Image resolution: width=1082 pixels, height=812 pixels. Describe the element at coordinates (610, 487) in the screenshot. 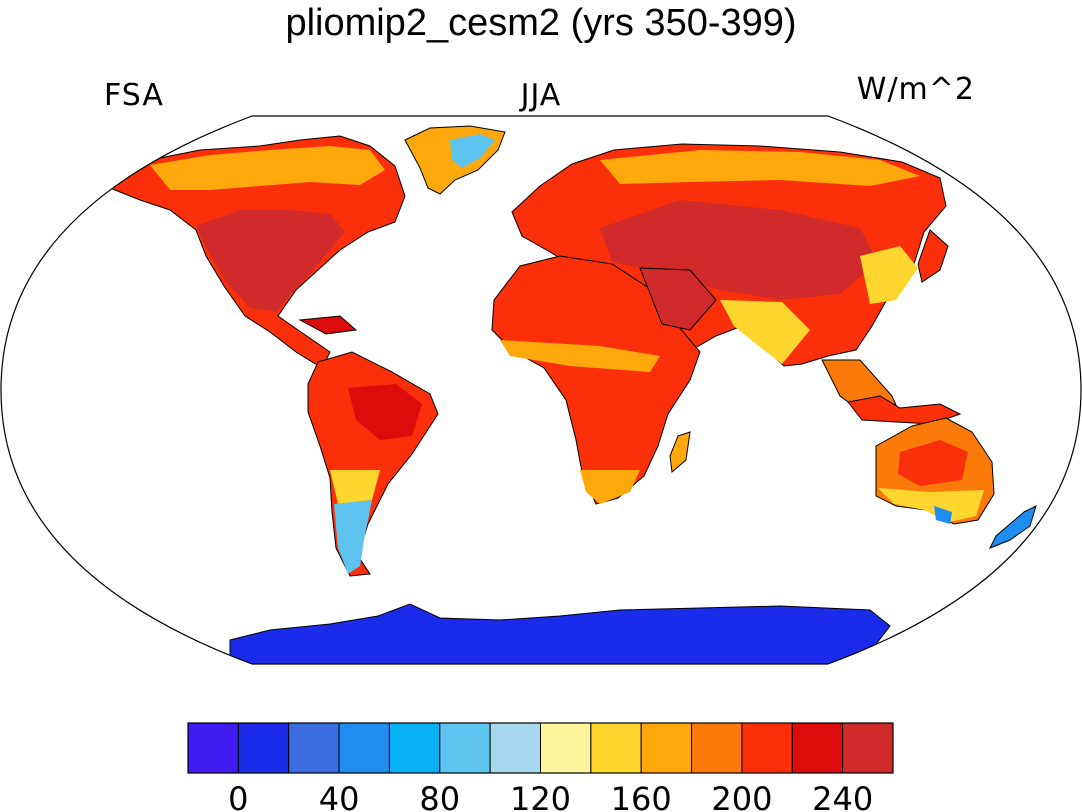

I see `southern-africa` at that location.